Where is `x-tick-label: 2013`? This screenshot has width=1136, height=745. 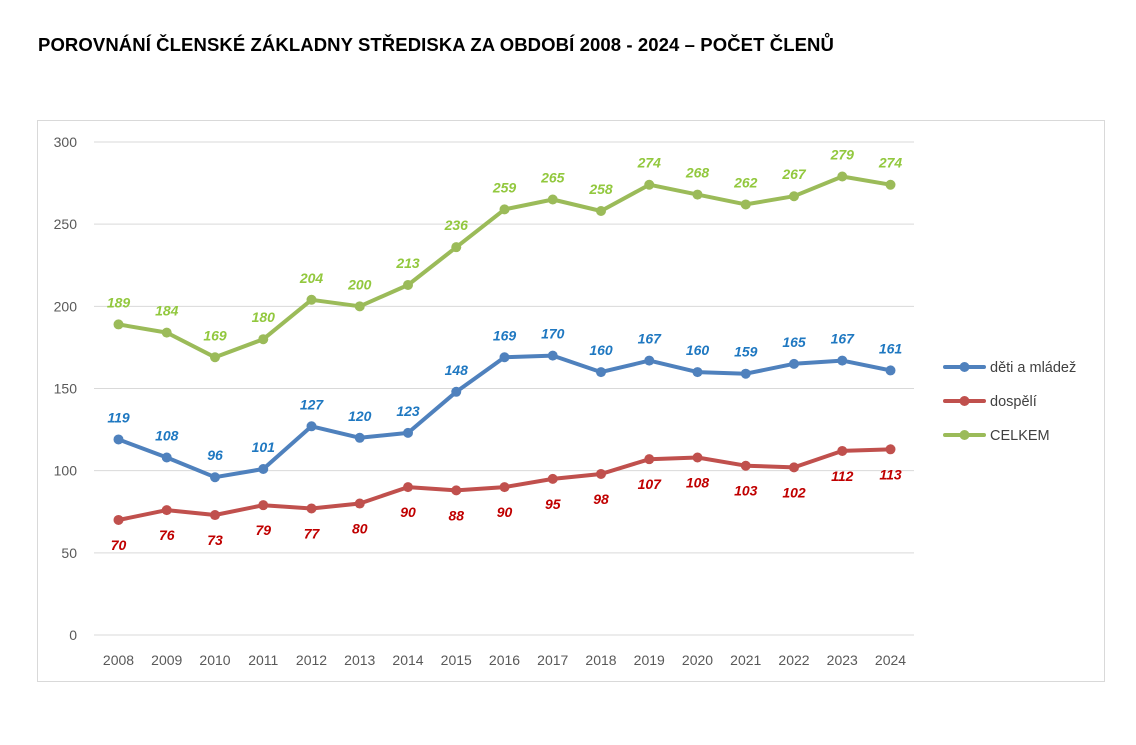 x-tick-label: 2013 is located at coordinates (359, 660).